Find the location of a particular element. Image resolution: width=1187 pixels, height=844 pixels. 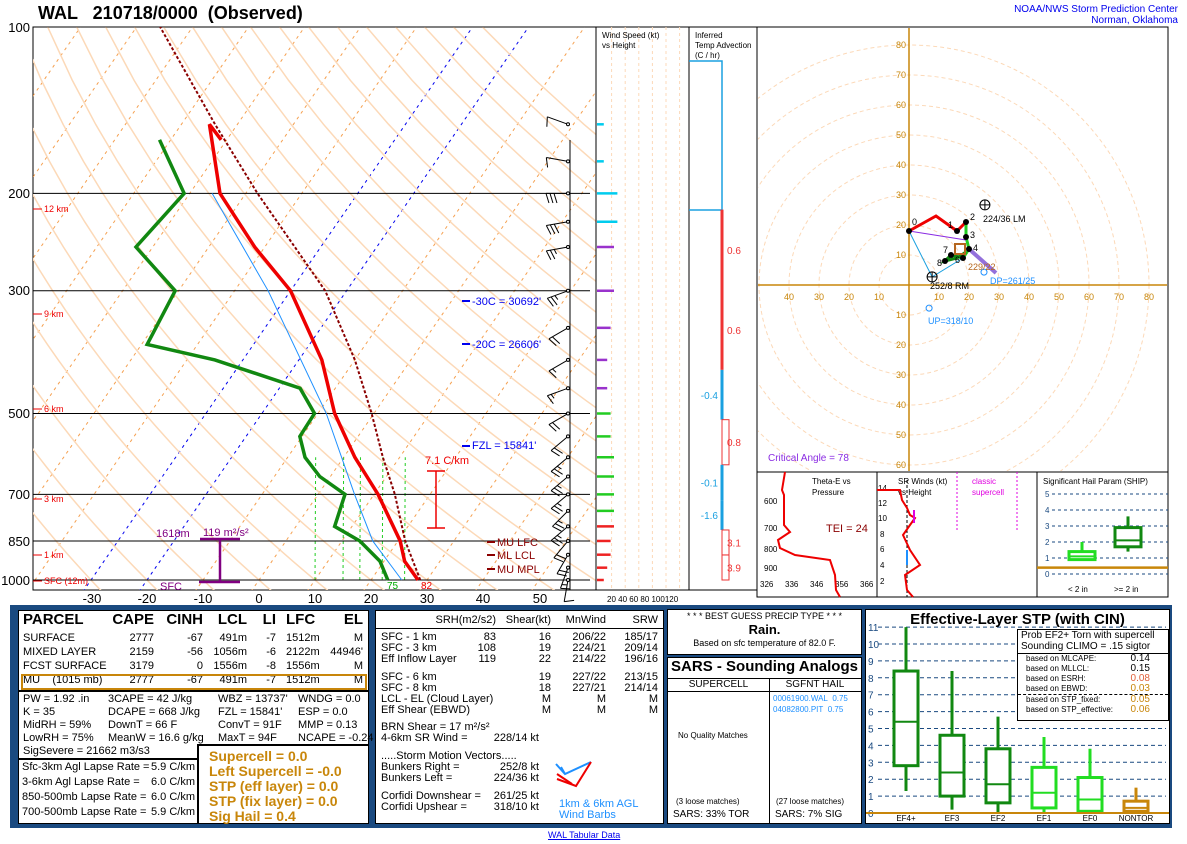

kinematic-row-label: Eff Inflow Layer is located at coordinates (419, 659).